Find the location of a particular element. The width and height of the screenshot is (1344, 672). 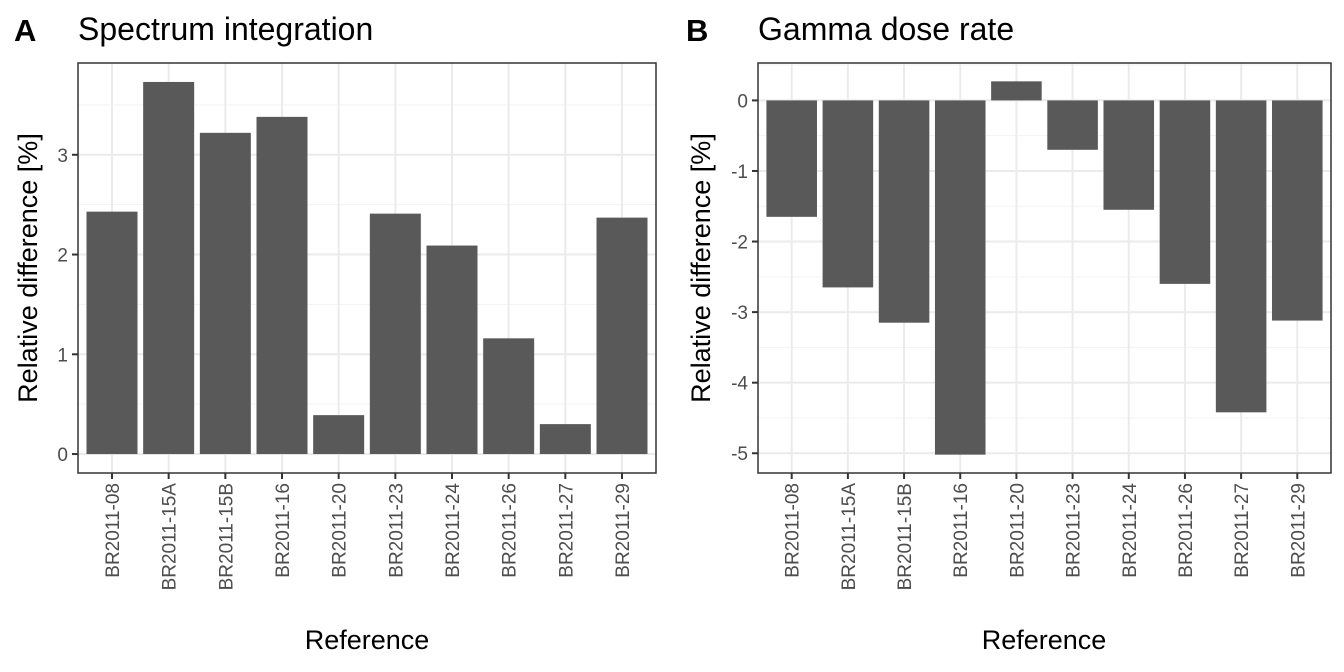

panel-b-y-tick-label: -4 is located at coordinates (739, 384).